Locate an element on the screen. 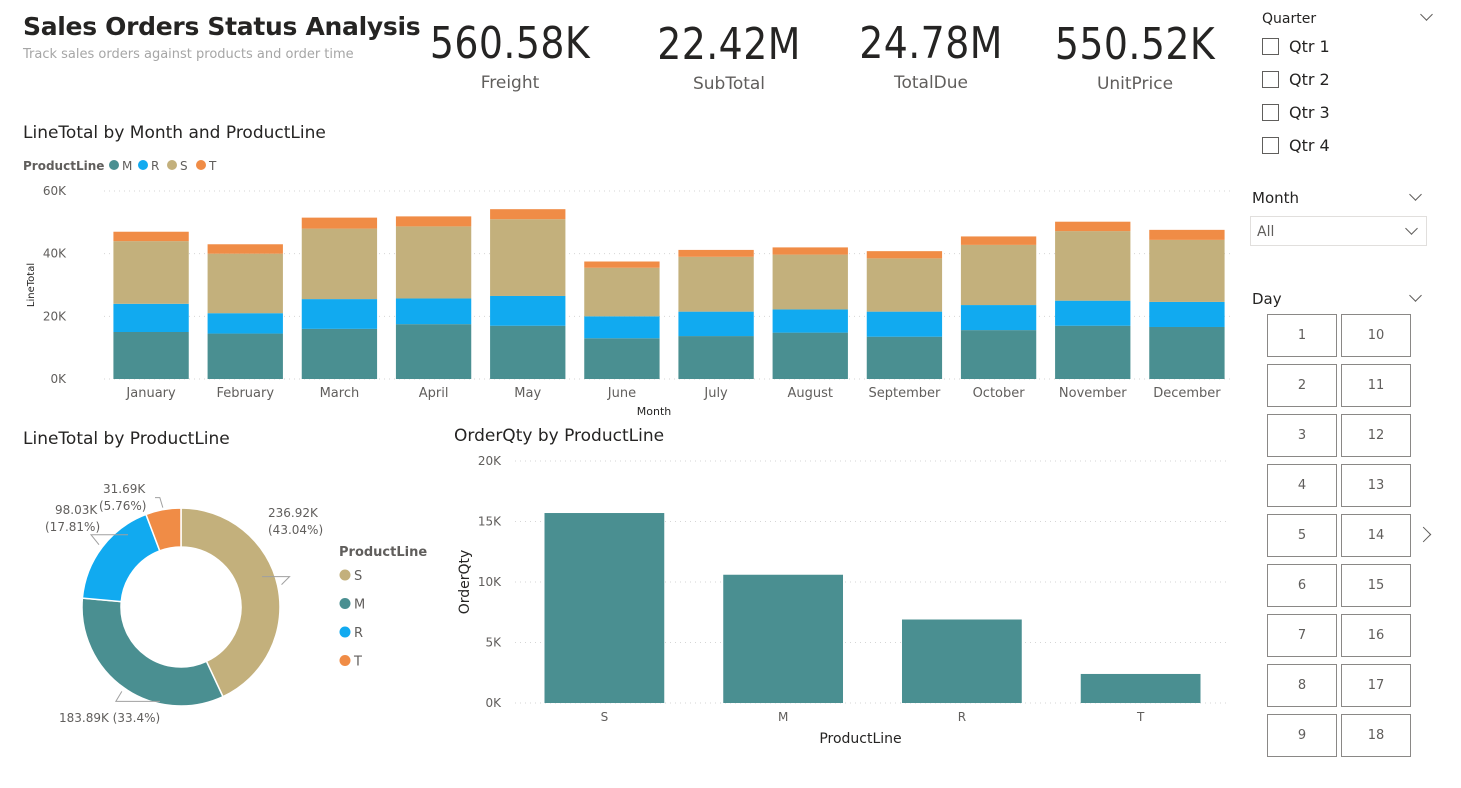  day-tile: 9 is located at coordinates (1302, 735).